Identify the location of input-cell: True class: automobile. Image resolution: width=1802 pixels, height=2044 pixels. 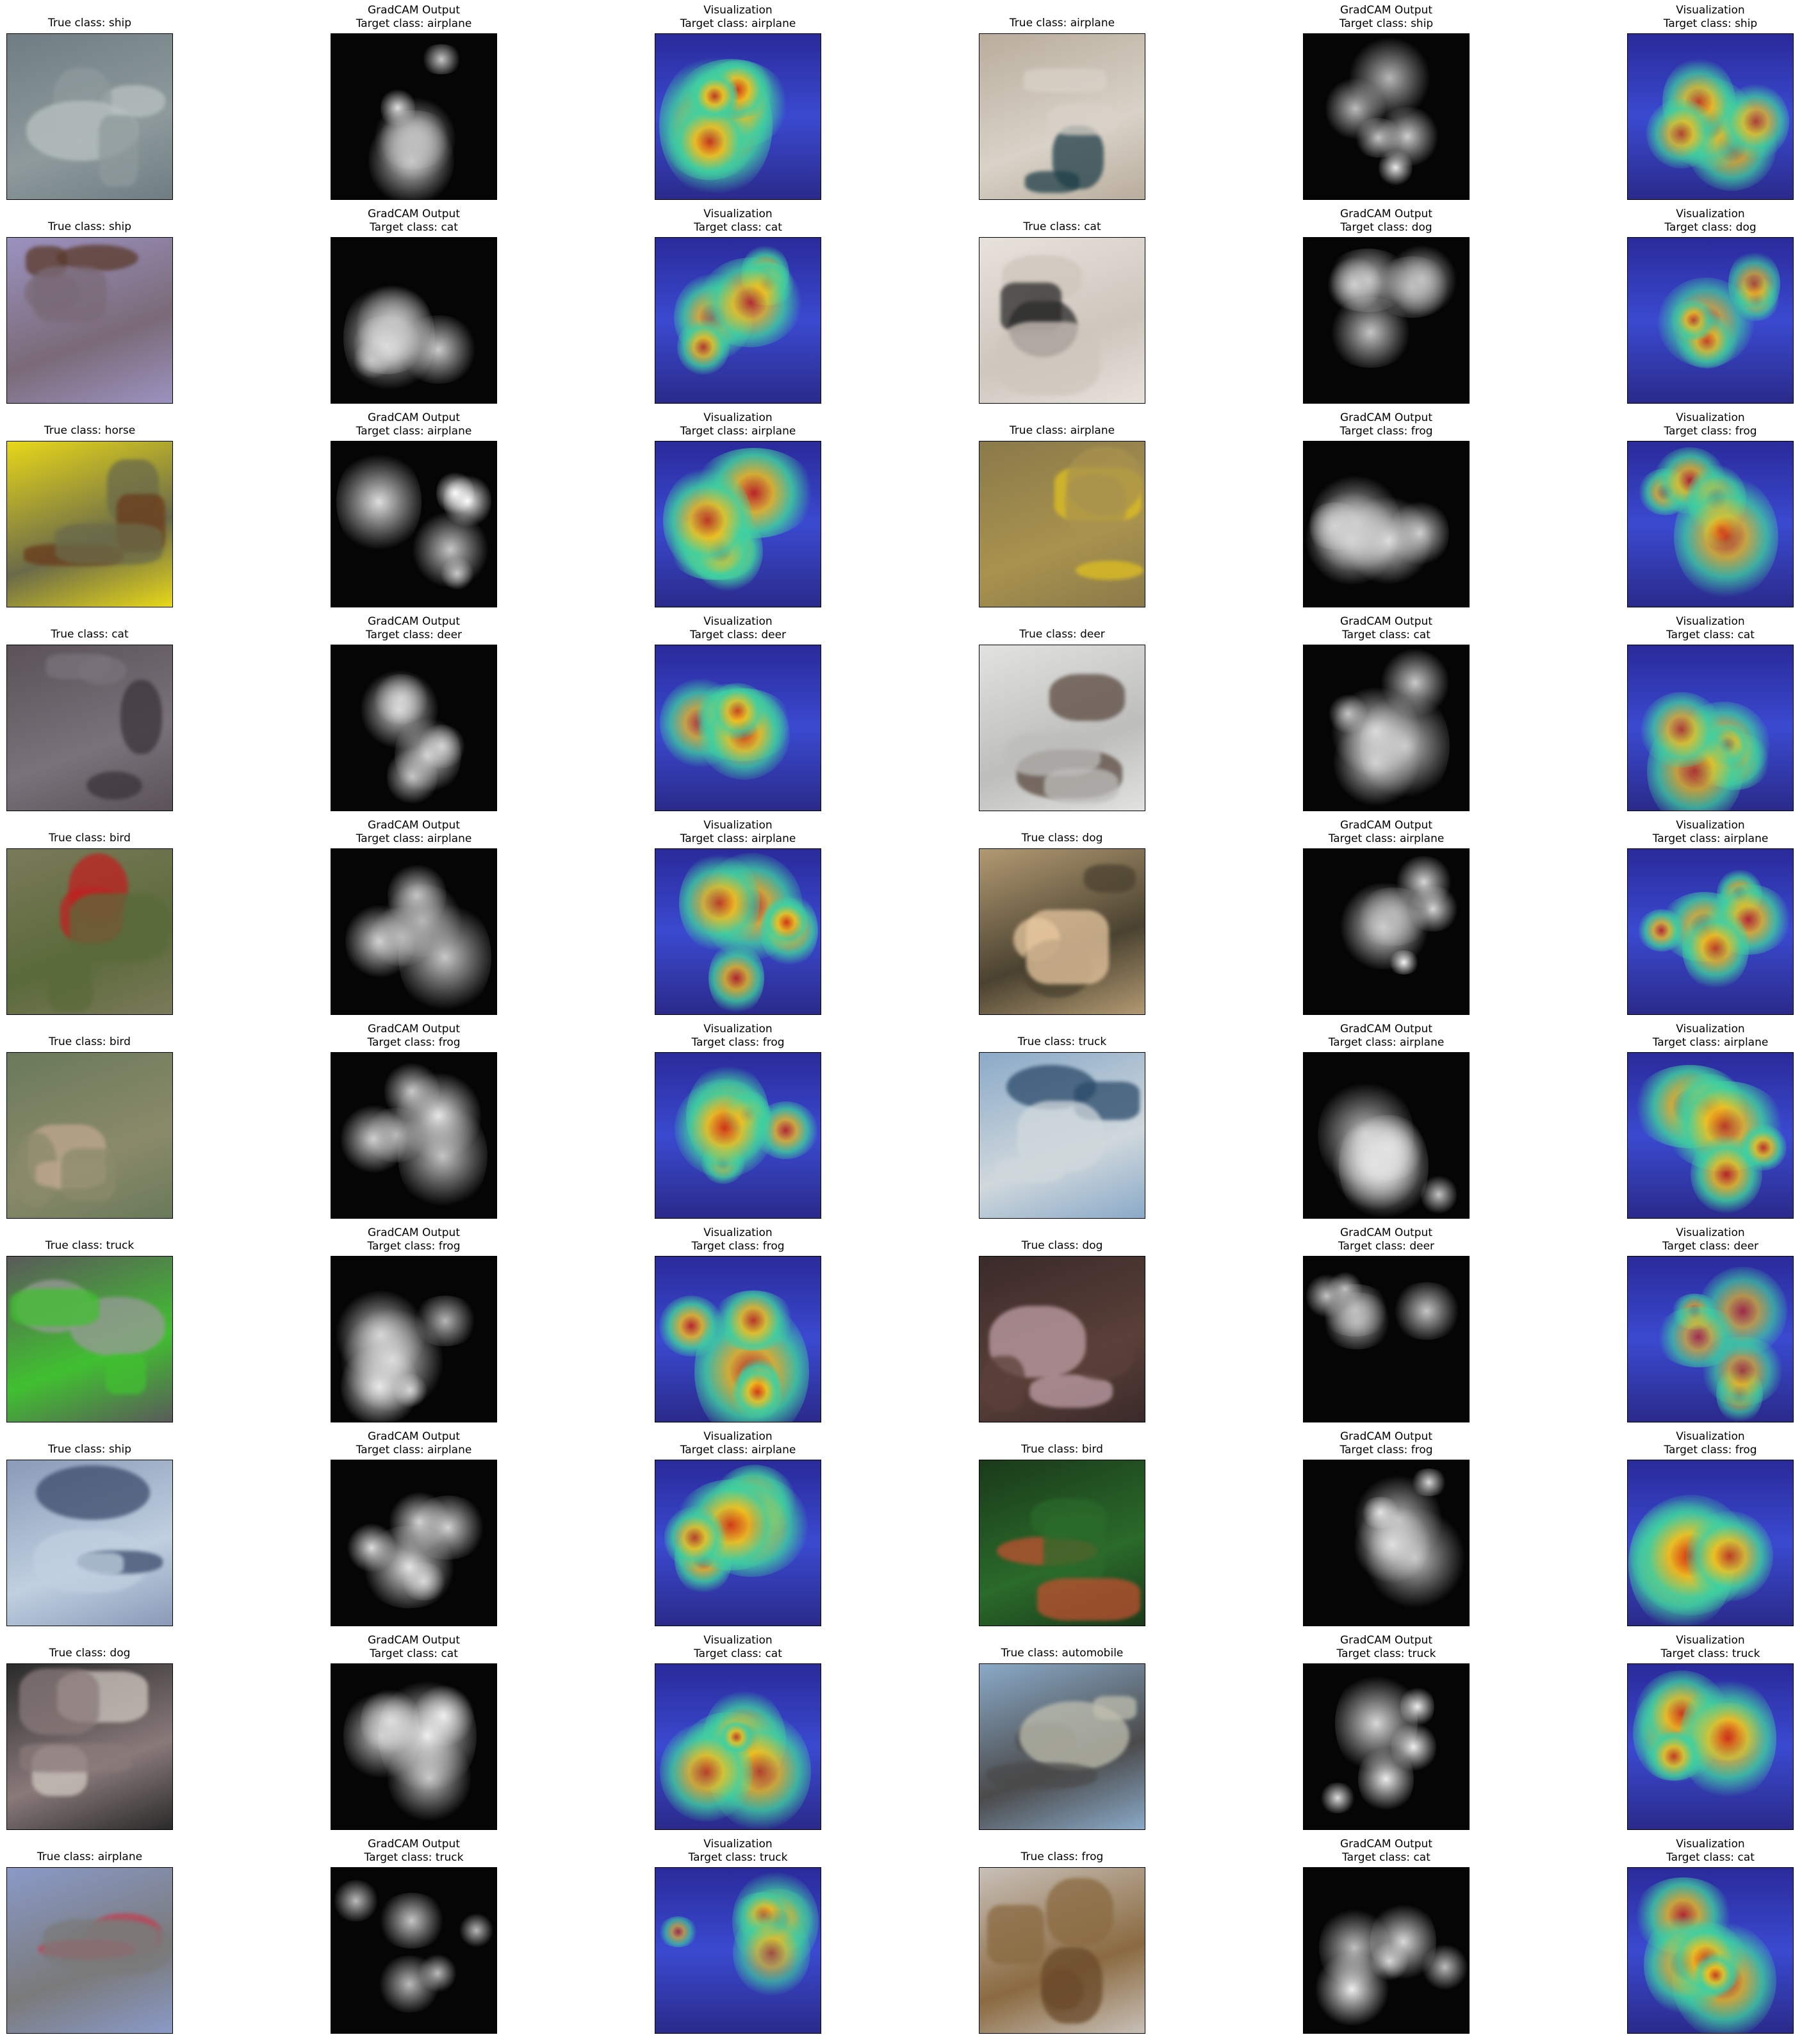
(1062, 1730).